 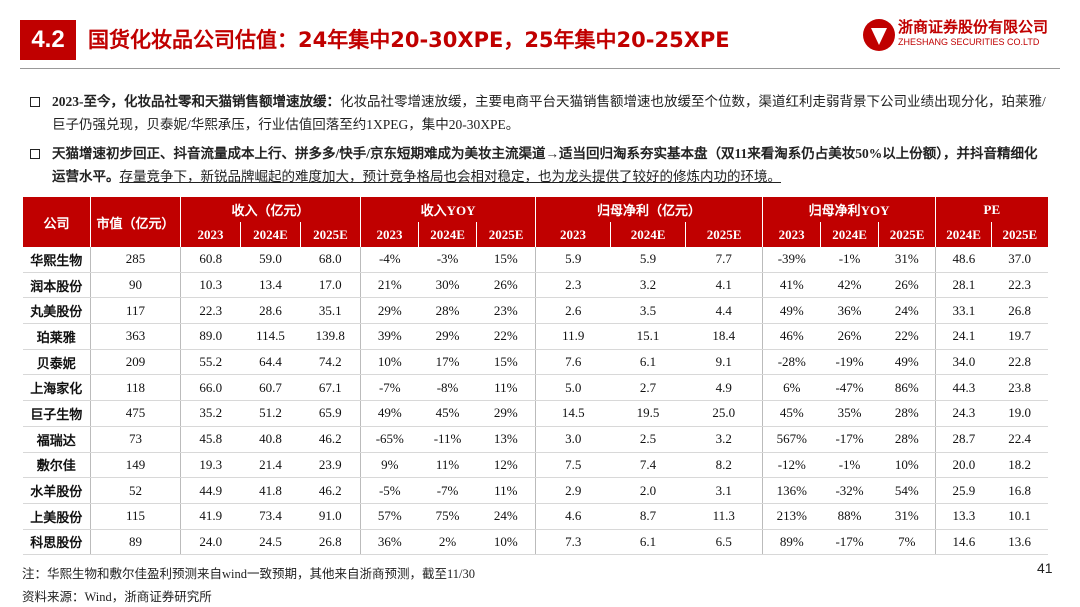 I want to click on value-cell: 5.0, so click(x=573, y=388).